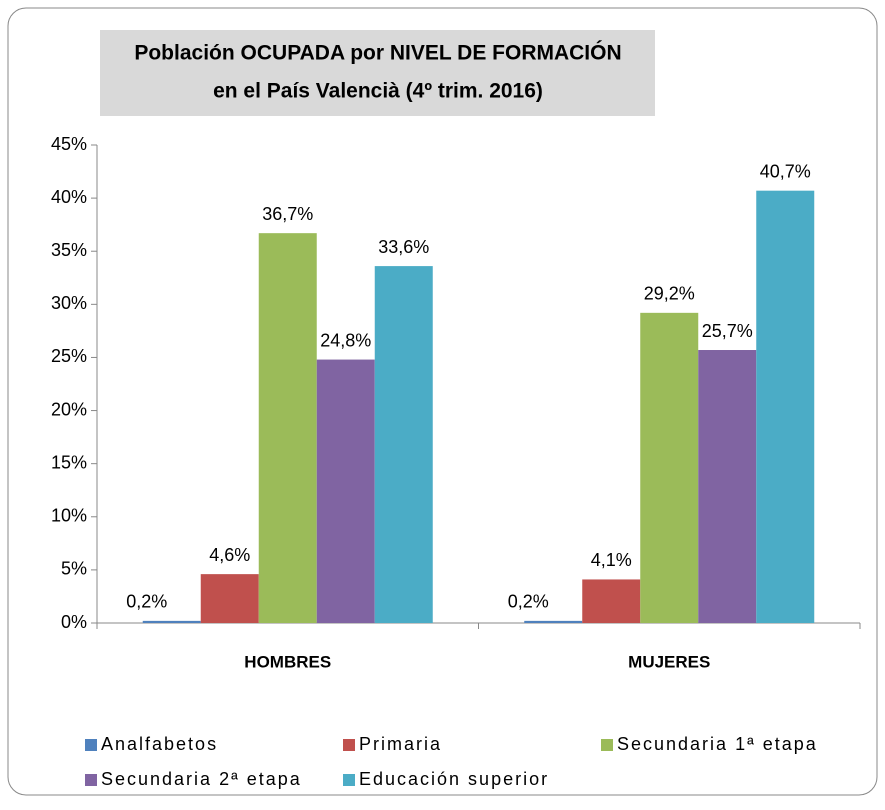 The height and width of the screenshot is (810, 885). What do you see at coordinates (727, 331) in the screenshot?
I see `data-label: 25,7%` at bounding box center [727, 331].